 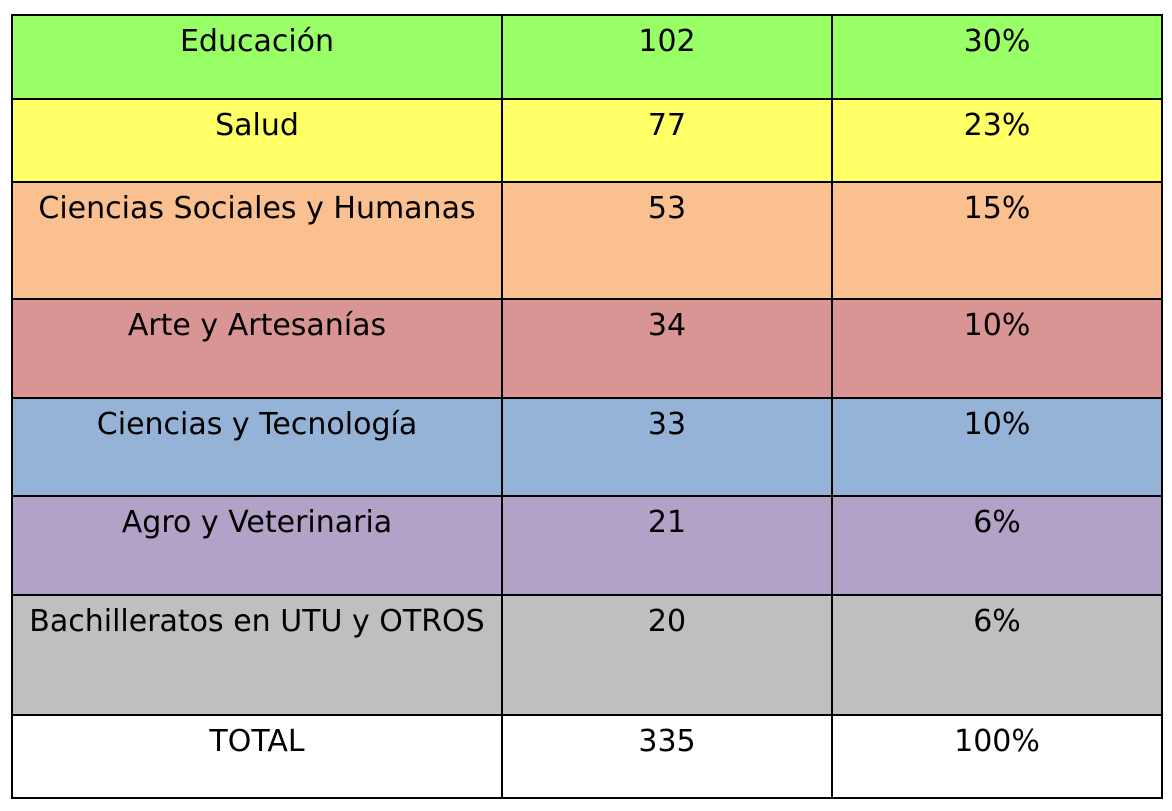 What do you see at coordinates (257, 140) in the screenshot?
I see `category-cell: Salud` at bounding box center [257, 140].